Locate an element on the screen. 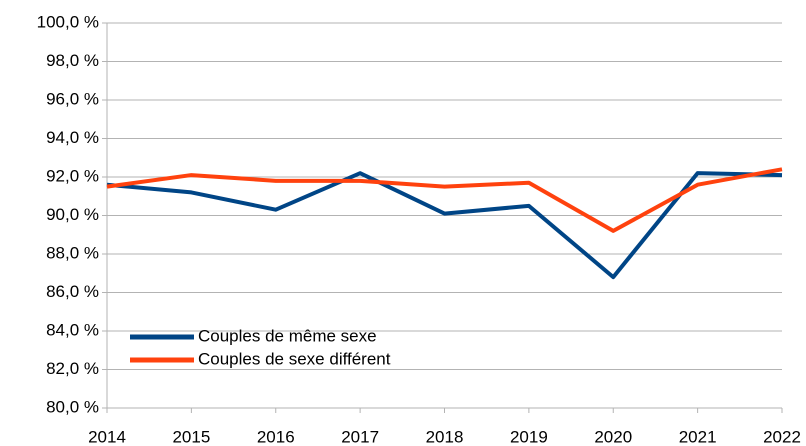  y-tick-label: 96,0 % is located at coordinates (72, 98).